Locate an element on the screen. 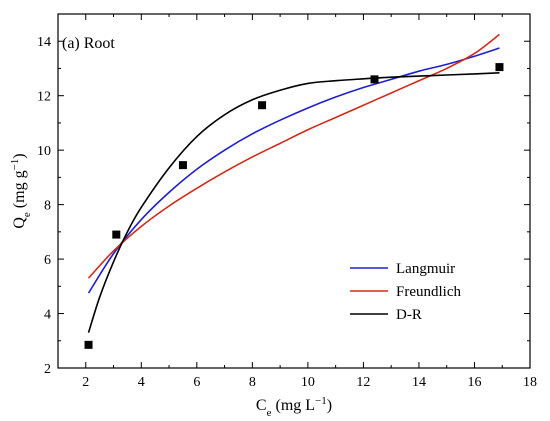  x-tick-label: 10 is located at coordinates (308, 382).